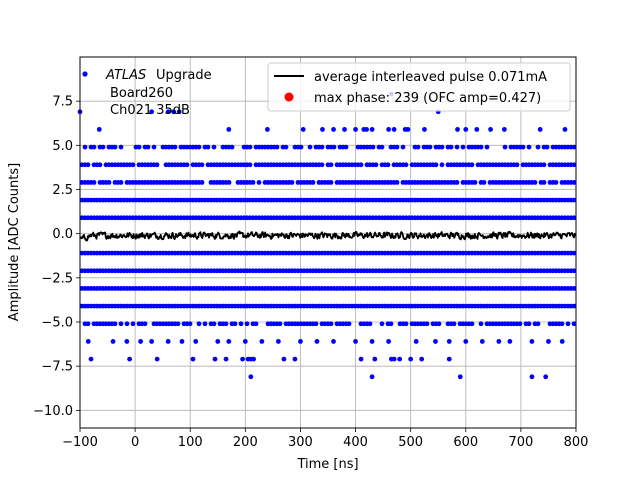  Describe the element at coordinates (430, 77) in the screenshot. I see `legend-entry-average-pulse: average interleaved pulse 0.071mA` at that location.